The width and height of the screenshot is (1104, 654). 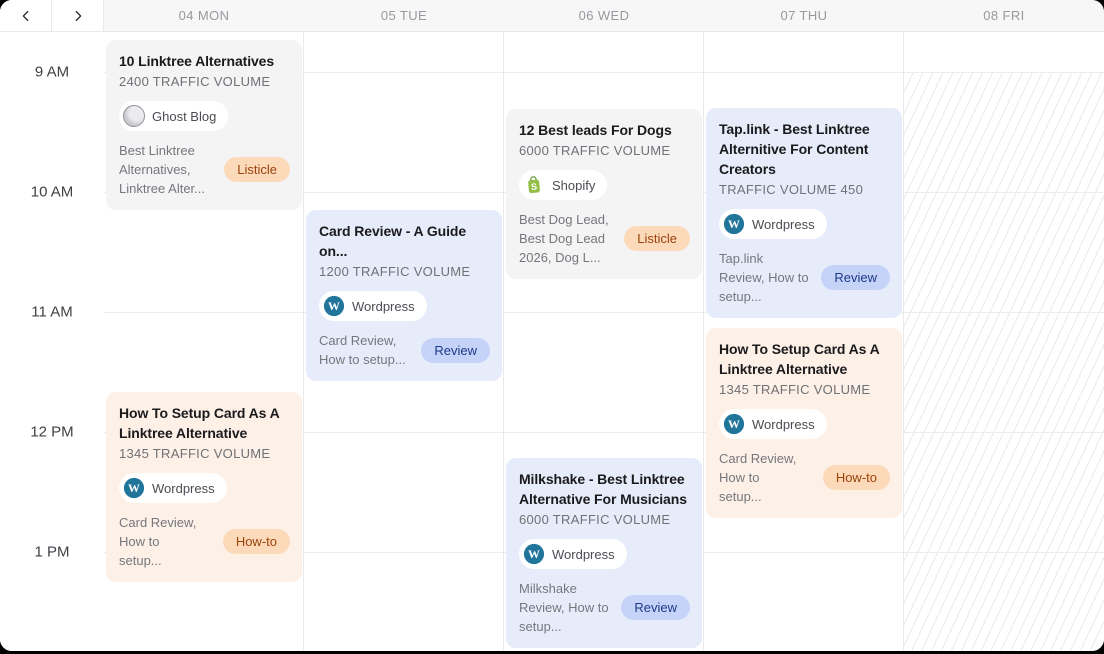 I want to click on svg-text: S, so click(x=534, y=187).